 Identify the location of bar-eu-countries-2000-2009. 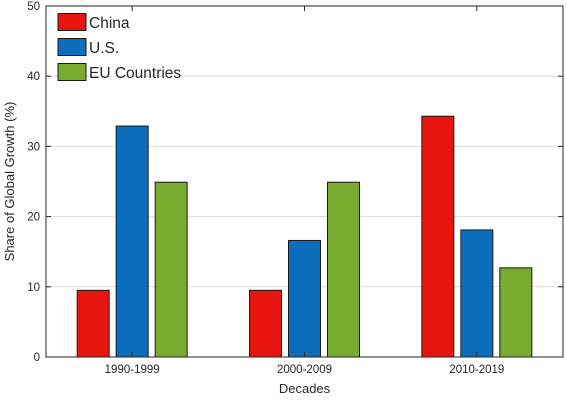
(343, 269).